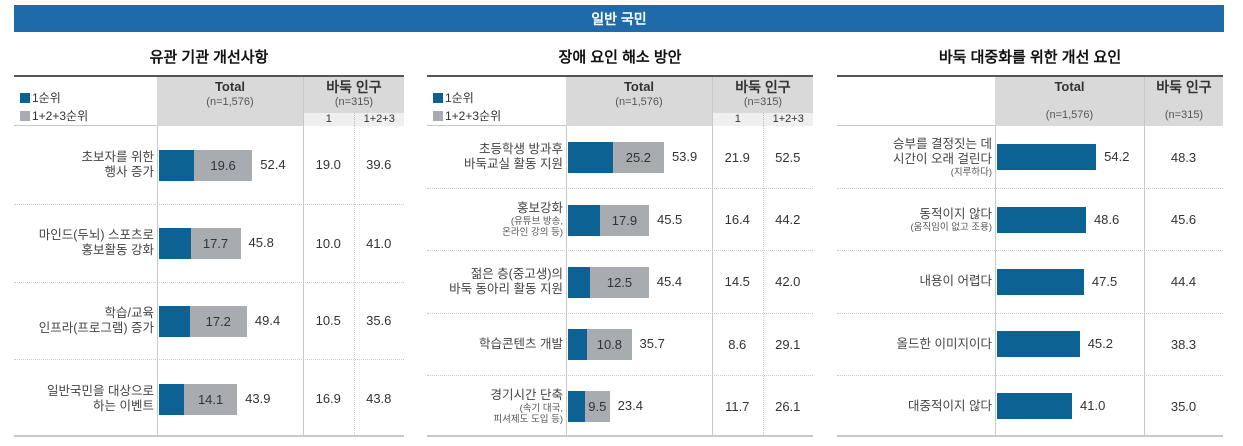 The image size is (1243, 446). Describe the element at coordinates (85, 165) in the screenshot. I see `row-label: 초보자를 위한 행사 증가` at that location.